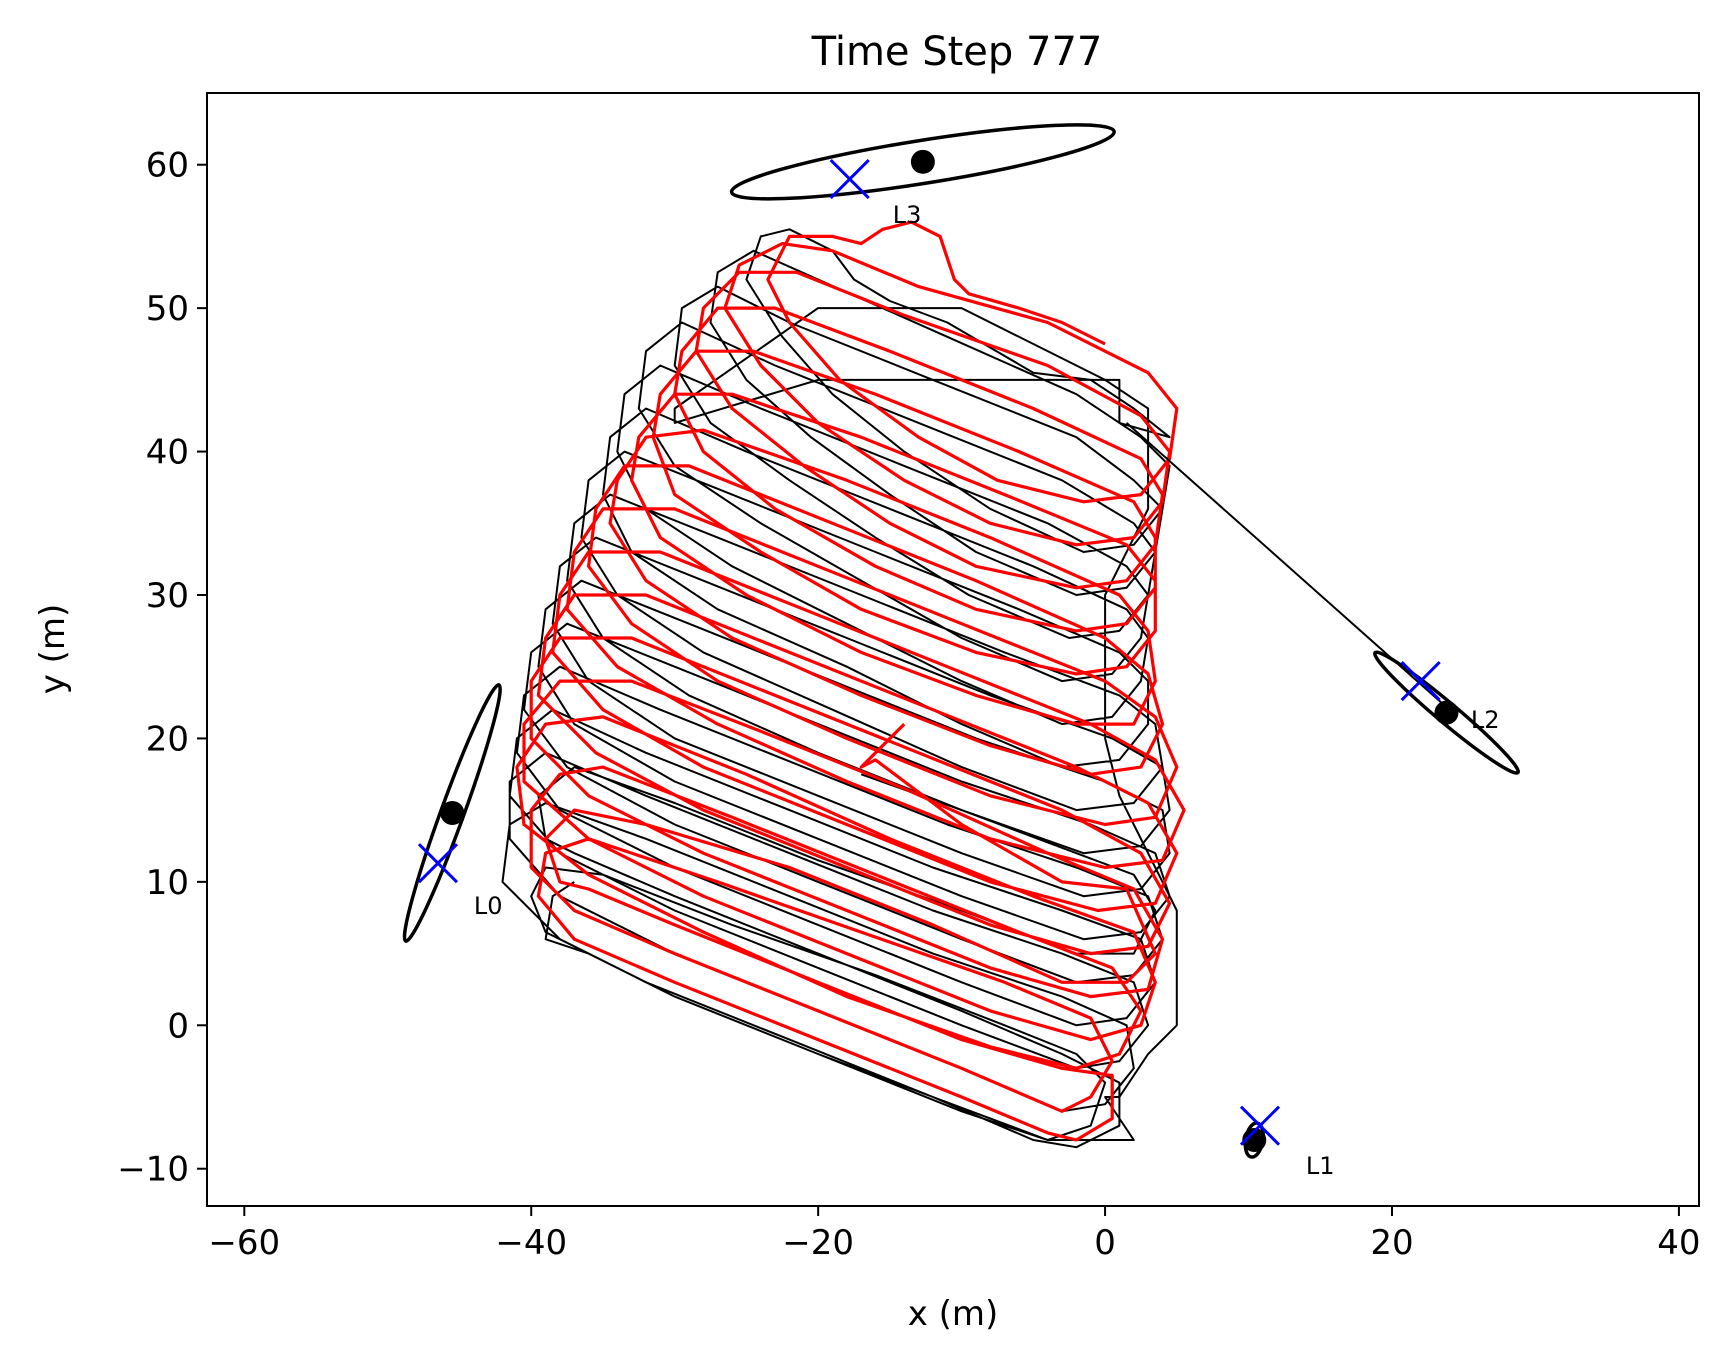  Describe the element at coordinates (957, 52) in the screenshot. I see `chart-title: Time Step 777` at that location.